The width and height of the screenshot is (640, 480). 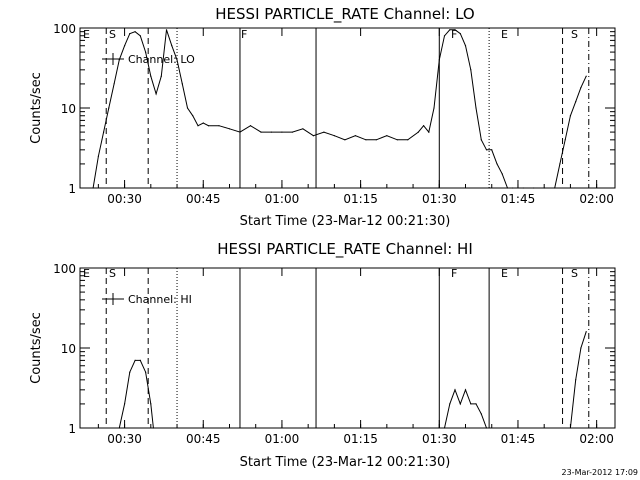 I want to click on legend-label: Channel: HI, so click(x=160, y=299).